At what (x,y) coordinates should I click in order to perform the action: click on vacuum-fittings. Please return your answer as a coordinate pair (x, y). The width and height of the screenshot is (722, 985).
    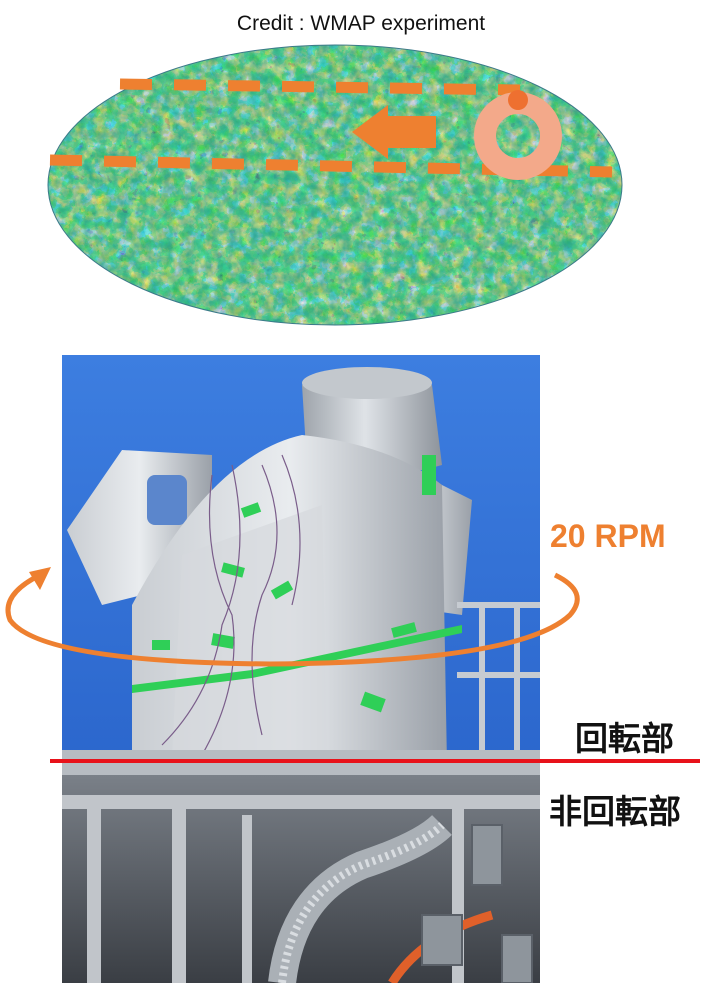
    Looking at the image, I should click on (477, 903).